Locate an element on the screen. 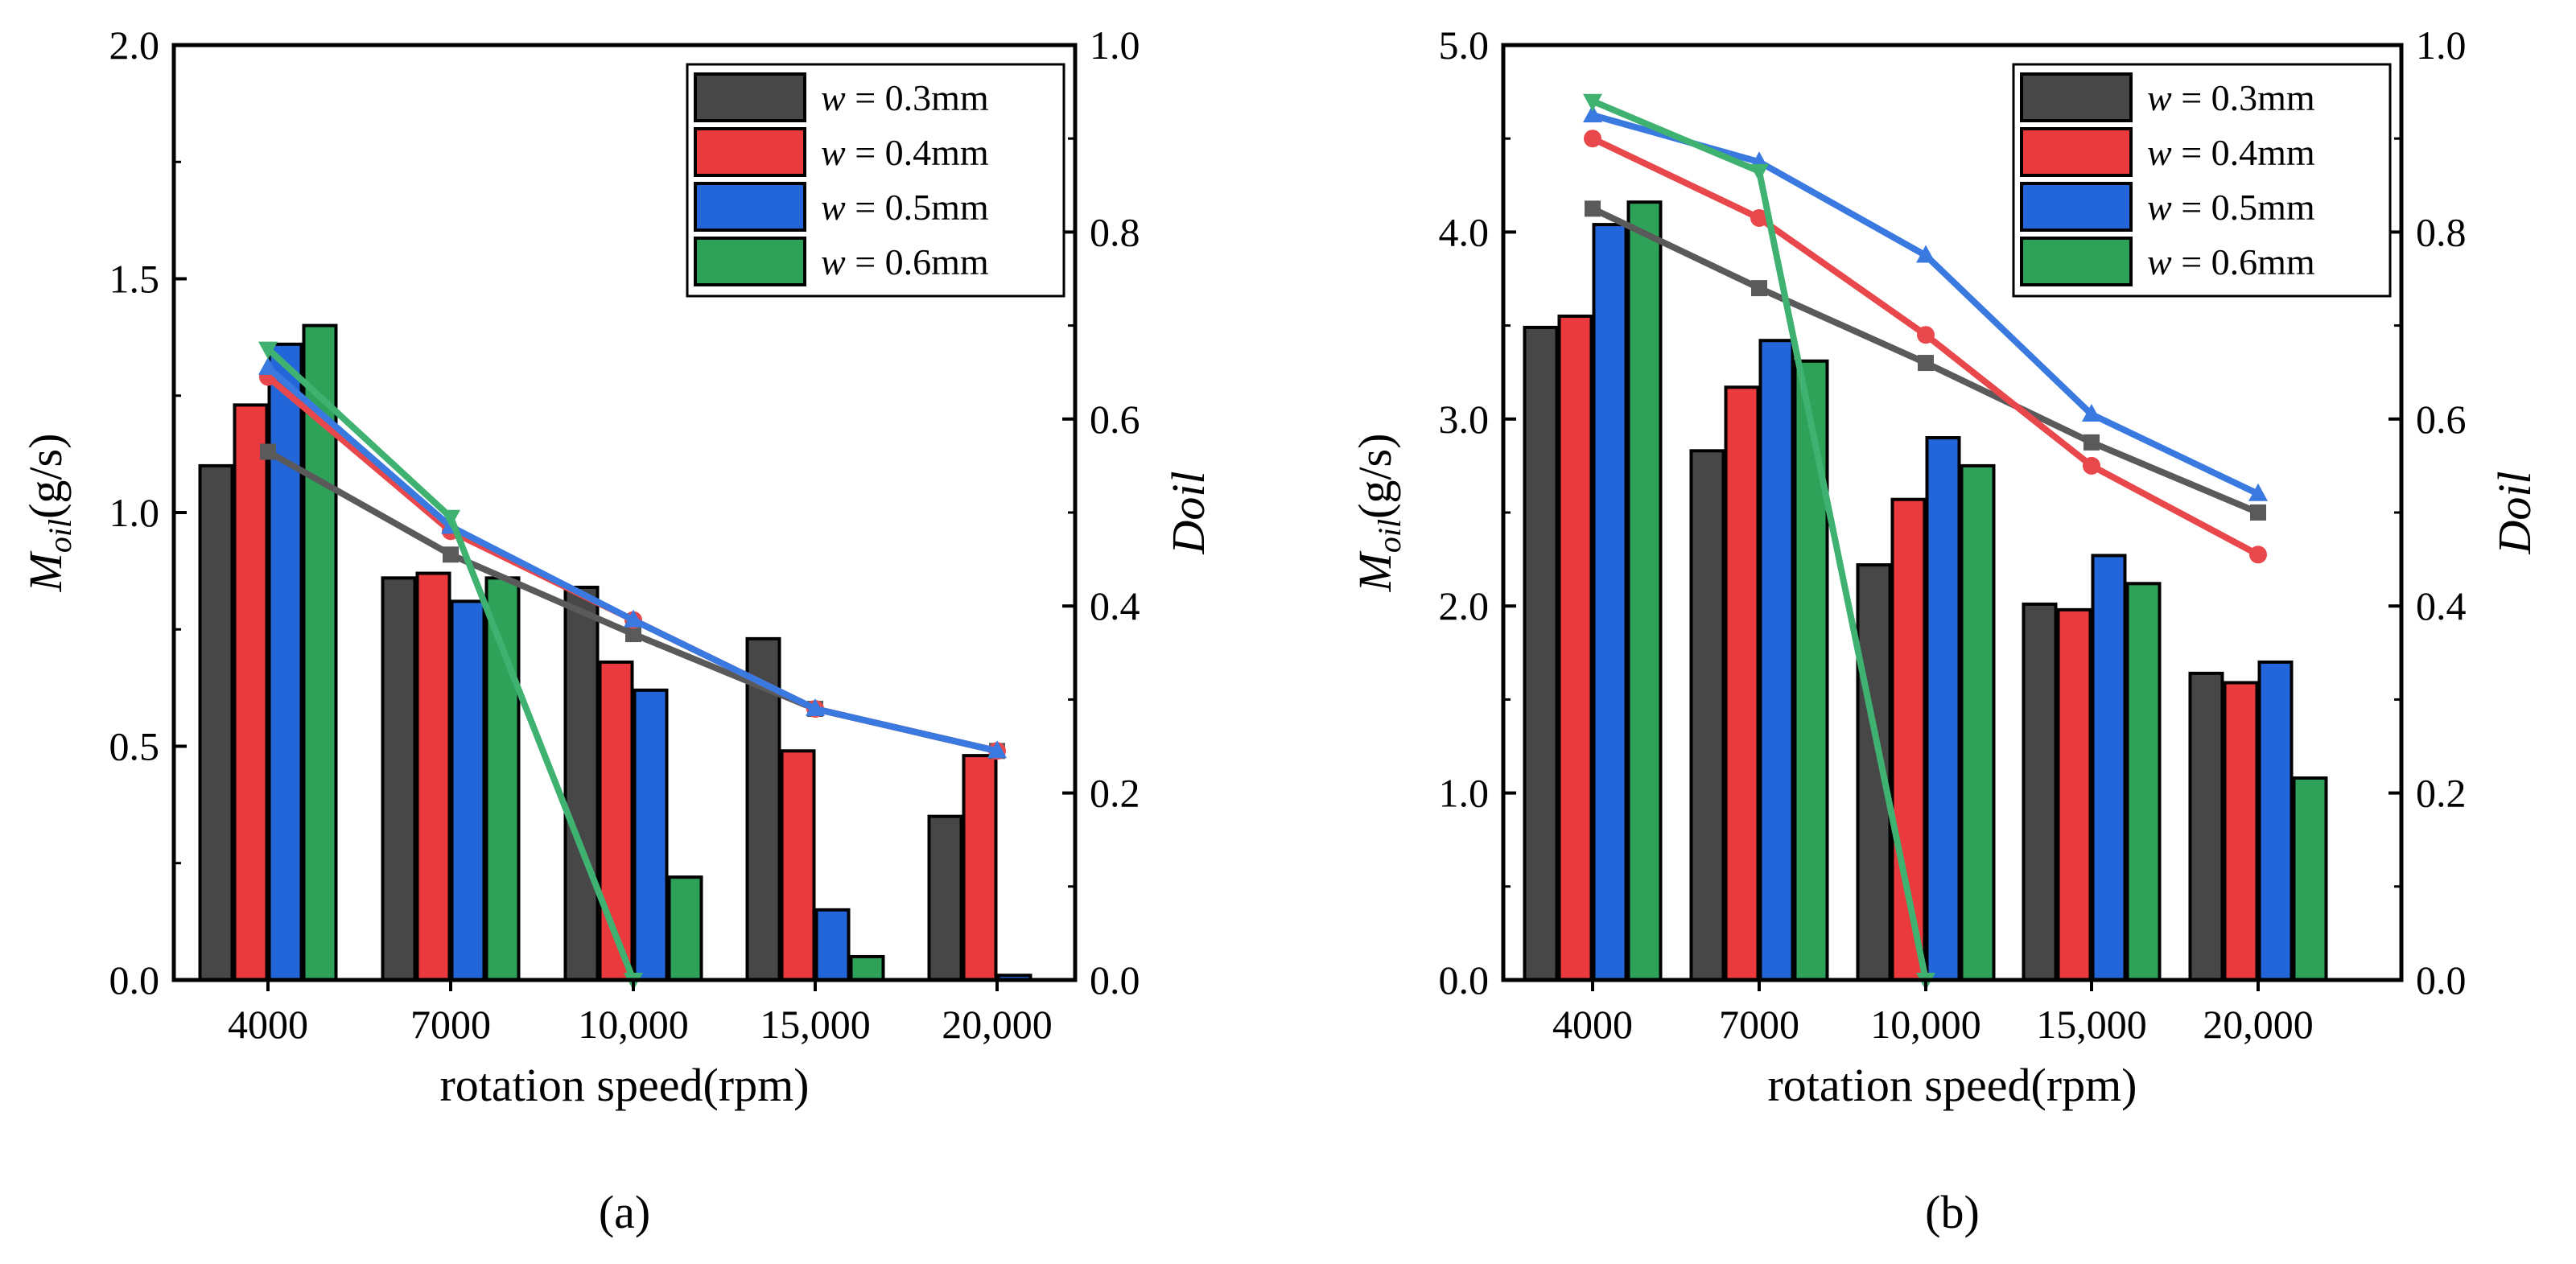 This screenshot has height=1264, width=2576. bar-b-s1-c4 is located at coordinates (2040, 792).